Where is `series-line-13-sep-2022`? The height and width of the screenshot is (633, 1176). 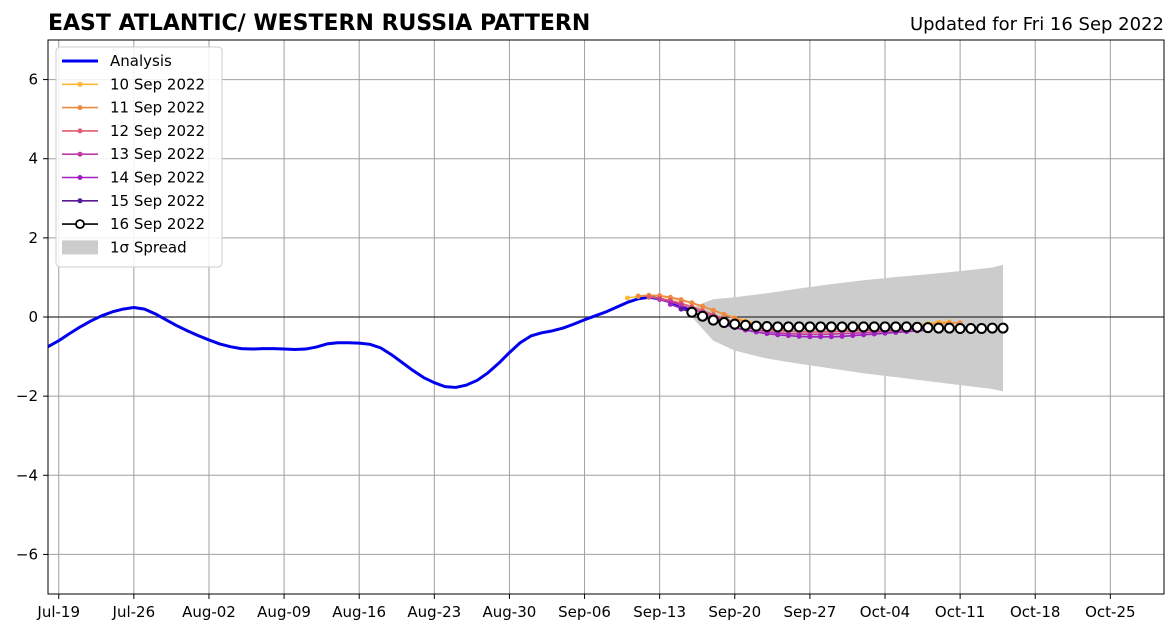 series-line-13-sep-2022 is located at coordinates (804, 317).